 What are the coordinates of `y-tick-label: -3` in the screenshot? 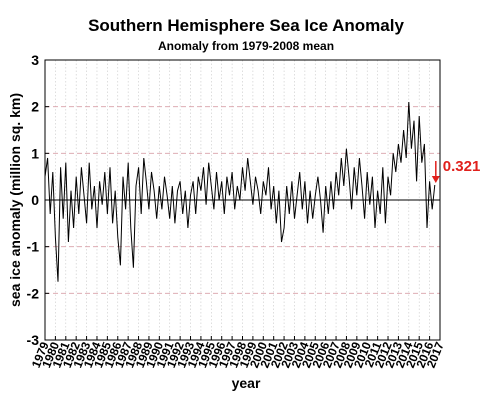 It's located at (33, 340).